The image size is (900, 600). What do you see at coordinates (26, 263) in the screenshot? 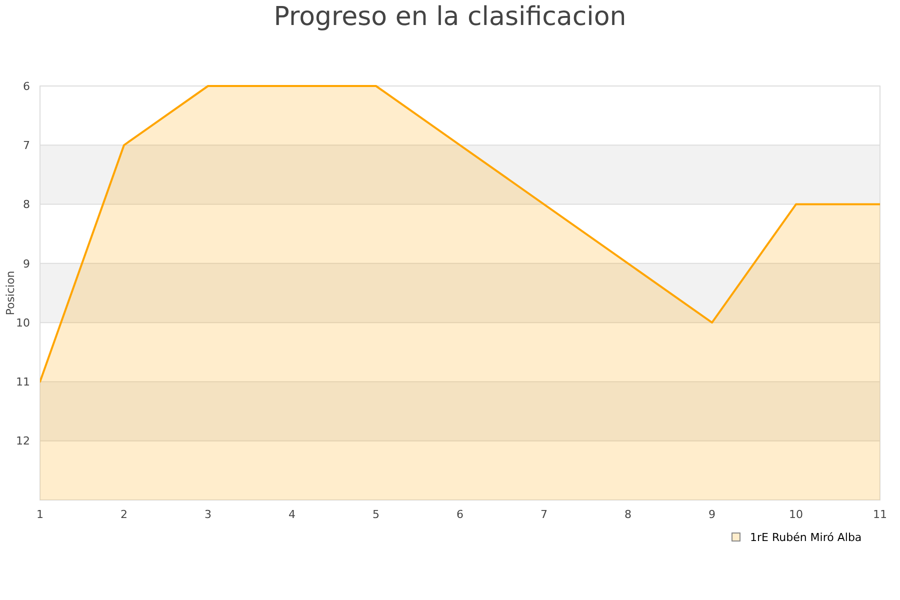
I see `y-tick-label: 9` at bounding box center [26, 263].